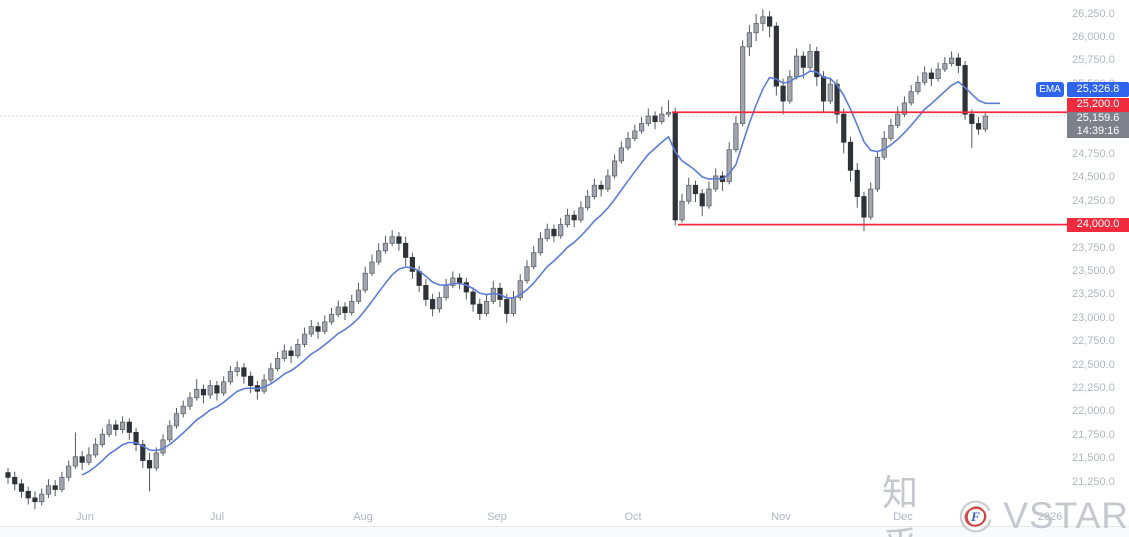  What do you see at coordinates (1093, 247) in the screenshot?
I see `price-tick-label: 23,750.0` at bounding box center [1093, 247].